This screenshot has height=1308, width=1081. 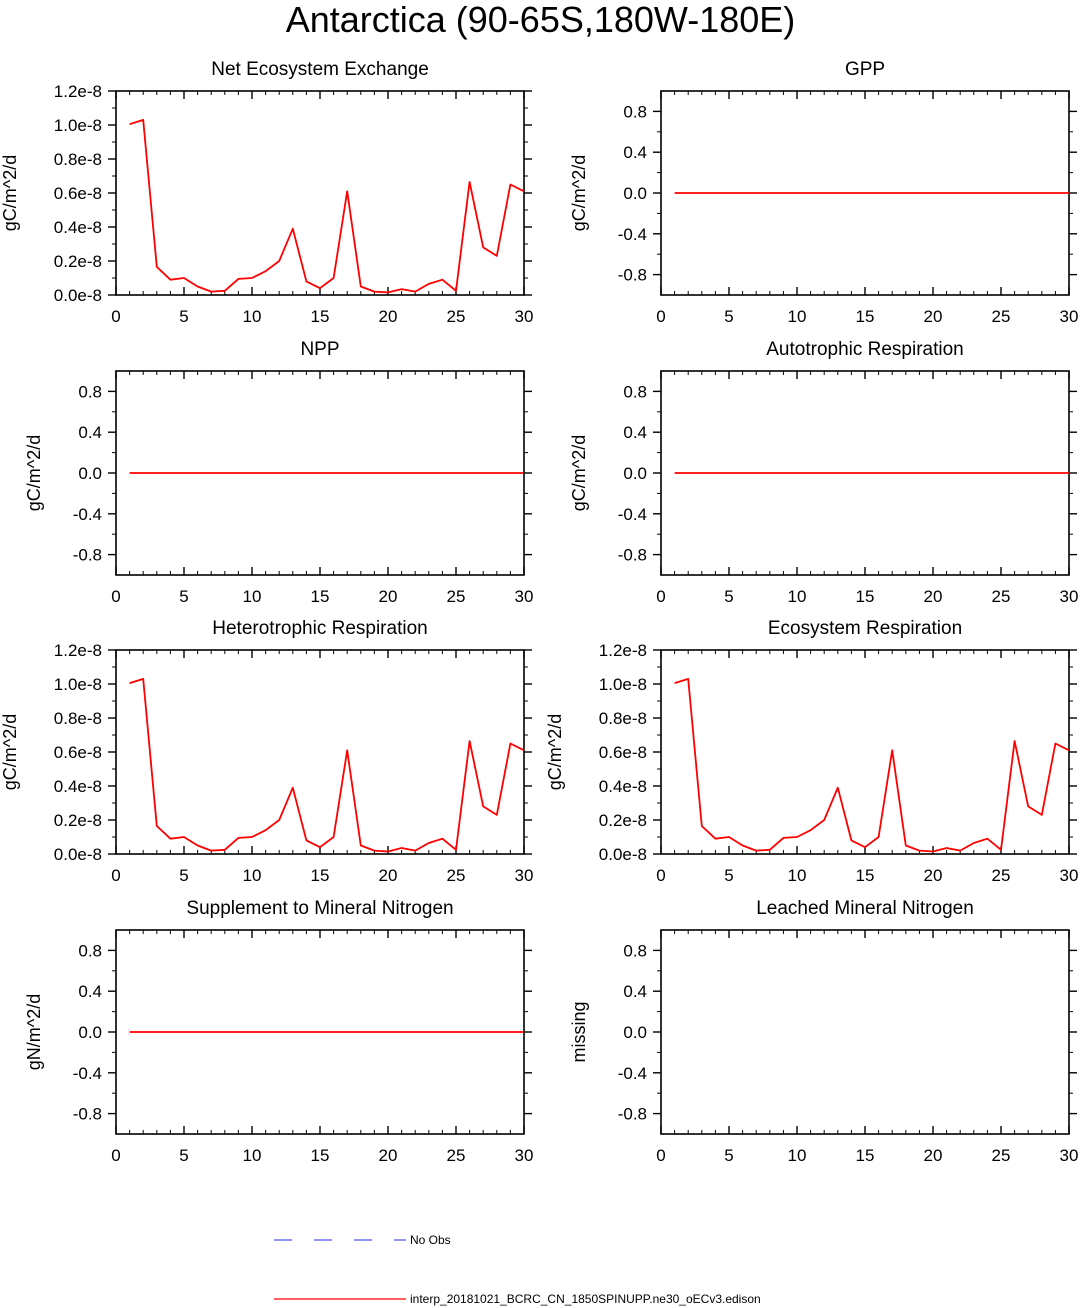 What do you see at coordinates (34, 1032) in the screenshot?
I see `y-axis-label: gN/m^2/d` at bounding box center [34, 1032].